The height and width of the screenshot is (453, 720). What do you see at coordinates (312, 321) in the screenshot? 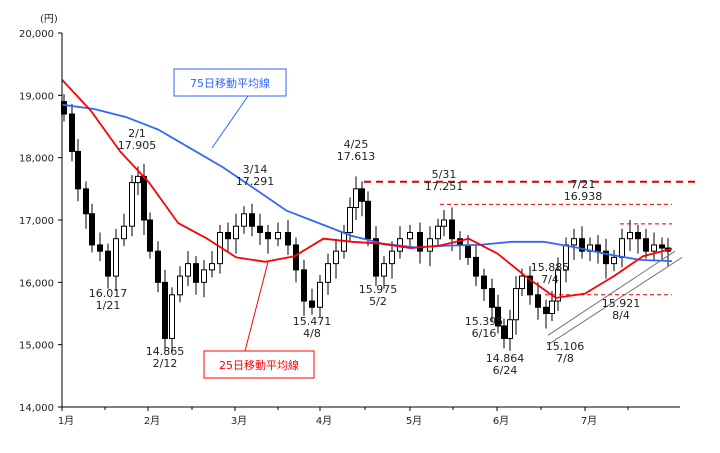
I see `annotation-line1: 15.471` at bounding box center [312, 321].